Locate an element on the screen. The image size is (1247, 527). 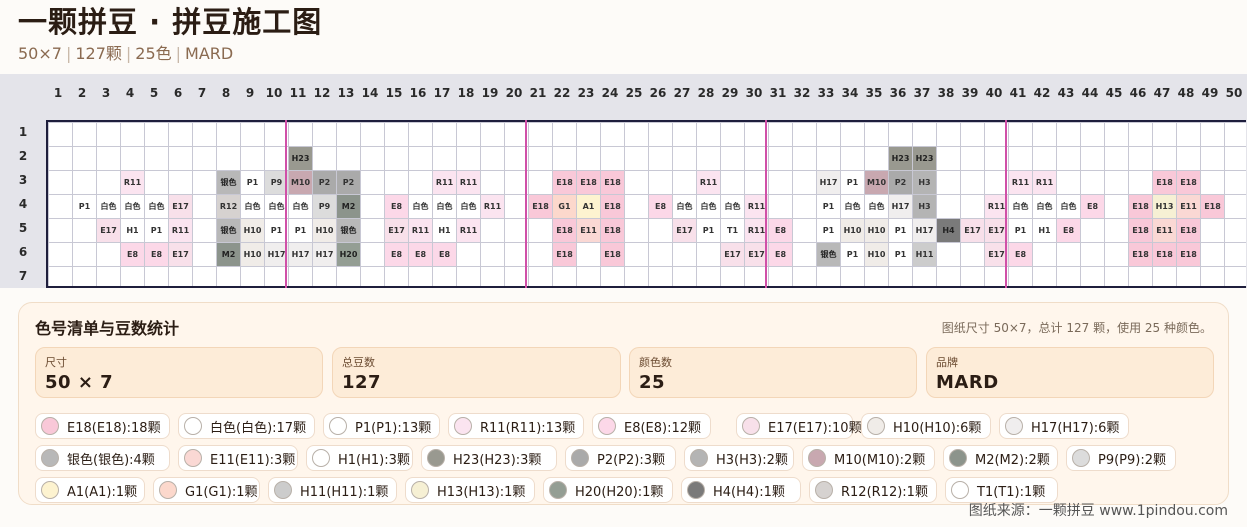
bead-cell: G1 is located at coordinates (564, 206).